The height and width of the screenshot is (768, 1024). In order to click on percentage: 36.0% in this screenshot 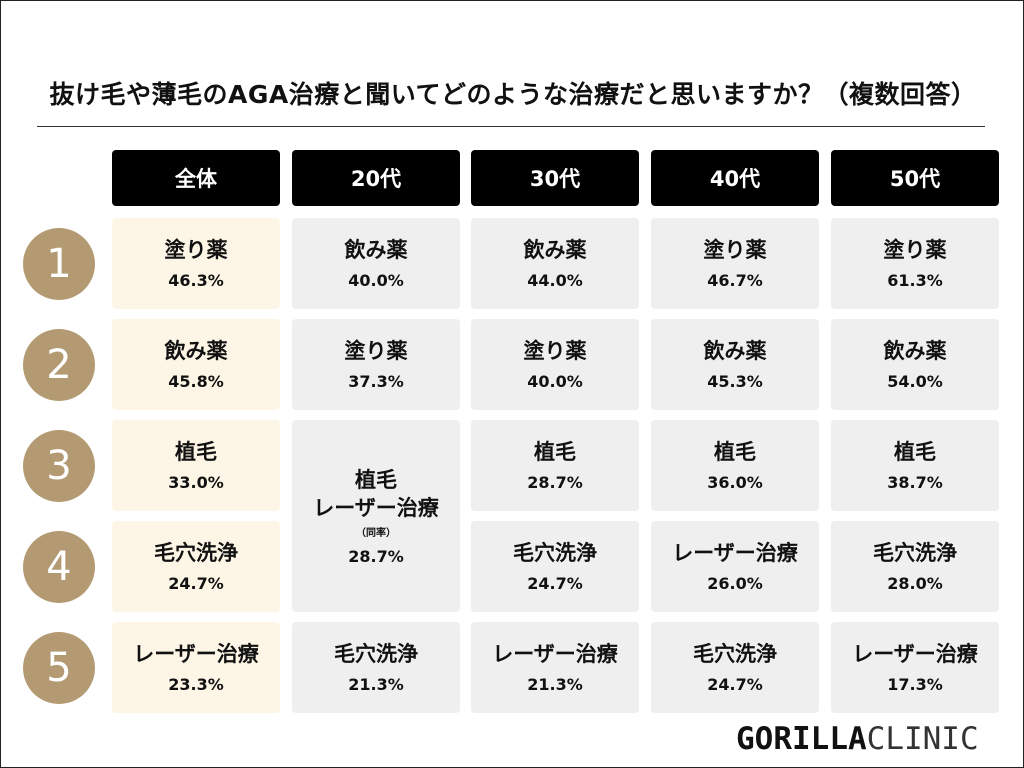, I will do `click(735, 482)`.